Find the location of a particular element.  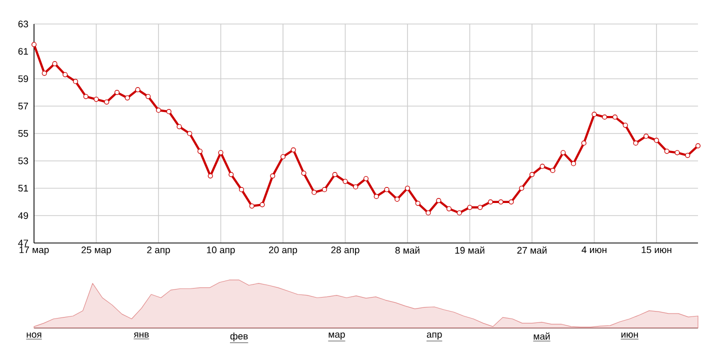

x-tick-label: 28 апр is located at coordinates (345, 251).